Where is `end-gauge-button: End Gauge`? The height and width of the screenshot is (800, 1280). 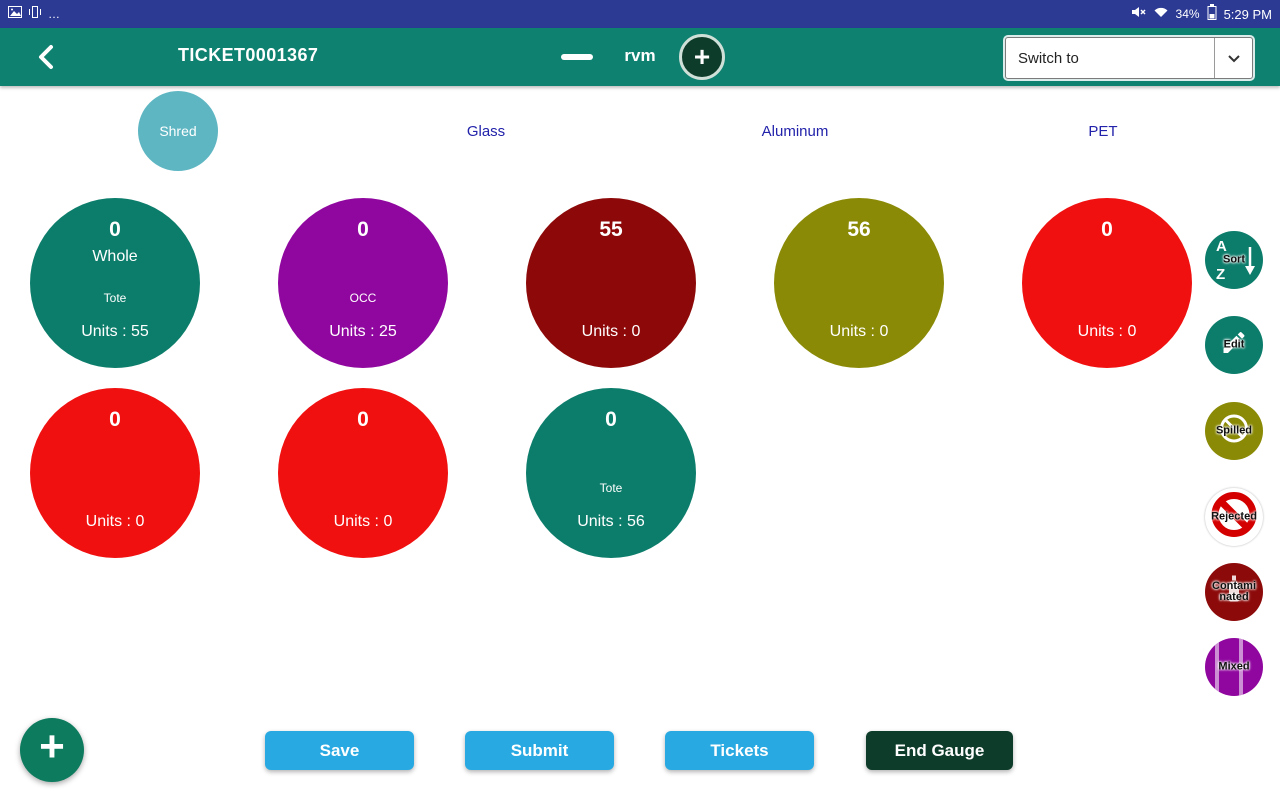 end-gauge-button: End Gauge is located at coordinates (939, 750).